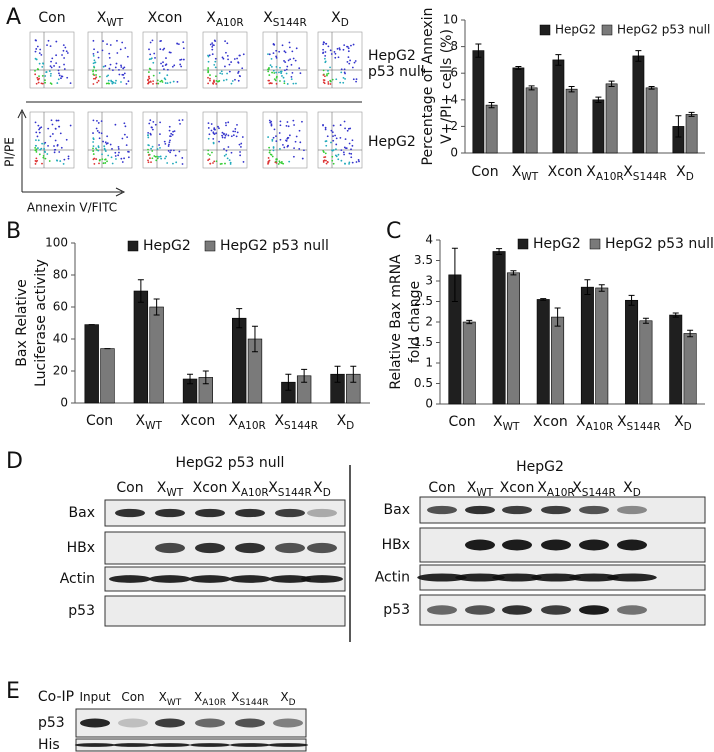 This screenshot has height=752, width=714. What do you see at coordinates (345, 23) in the screenshot?
I see `label-part: D` at bounding box center [345, 23].